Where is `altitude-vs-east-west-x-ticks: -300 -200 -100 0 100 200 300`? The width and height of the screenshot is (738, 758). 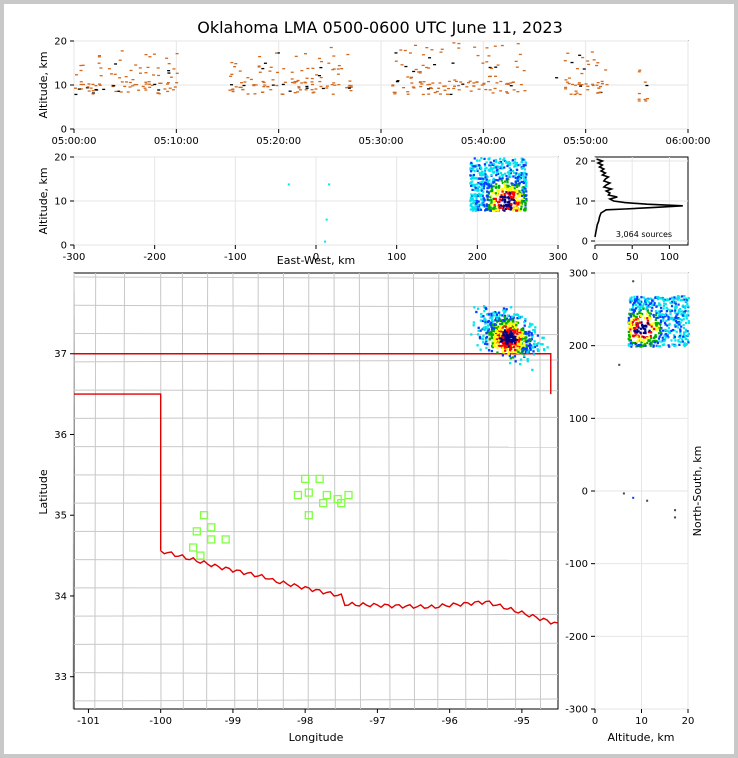
altitude-vs-east-west-x-ticks: -300 -200 -100 0 100 200 300 is located at coordinates (315, 254).